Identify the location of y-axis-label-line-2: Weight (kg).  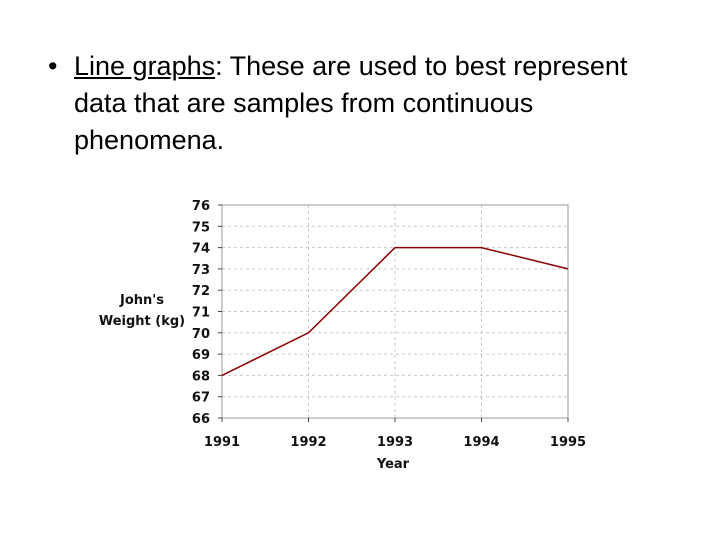
(142, 321).